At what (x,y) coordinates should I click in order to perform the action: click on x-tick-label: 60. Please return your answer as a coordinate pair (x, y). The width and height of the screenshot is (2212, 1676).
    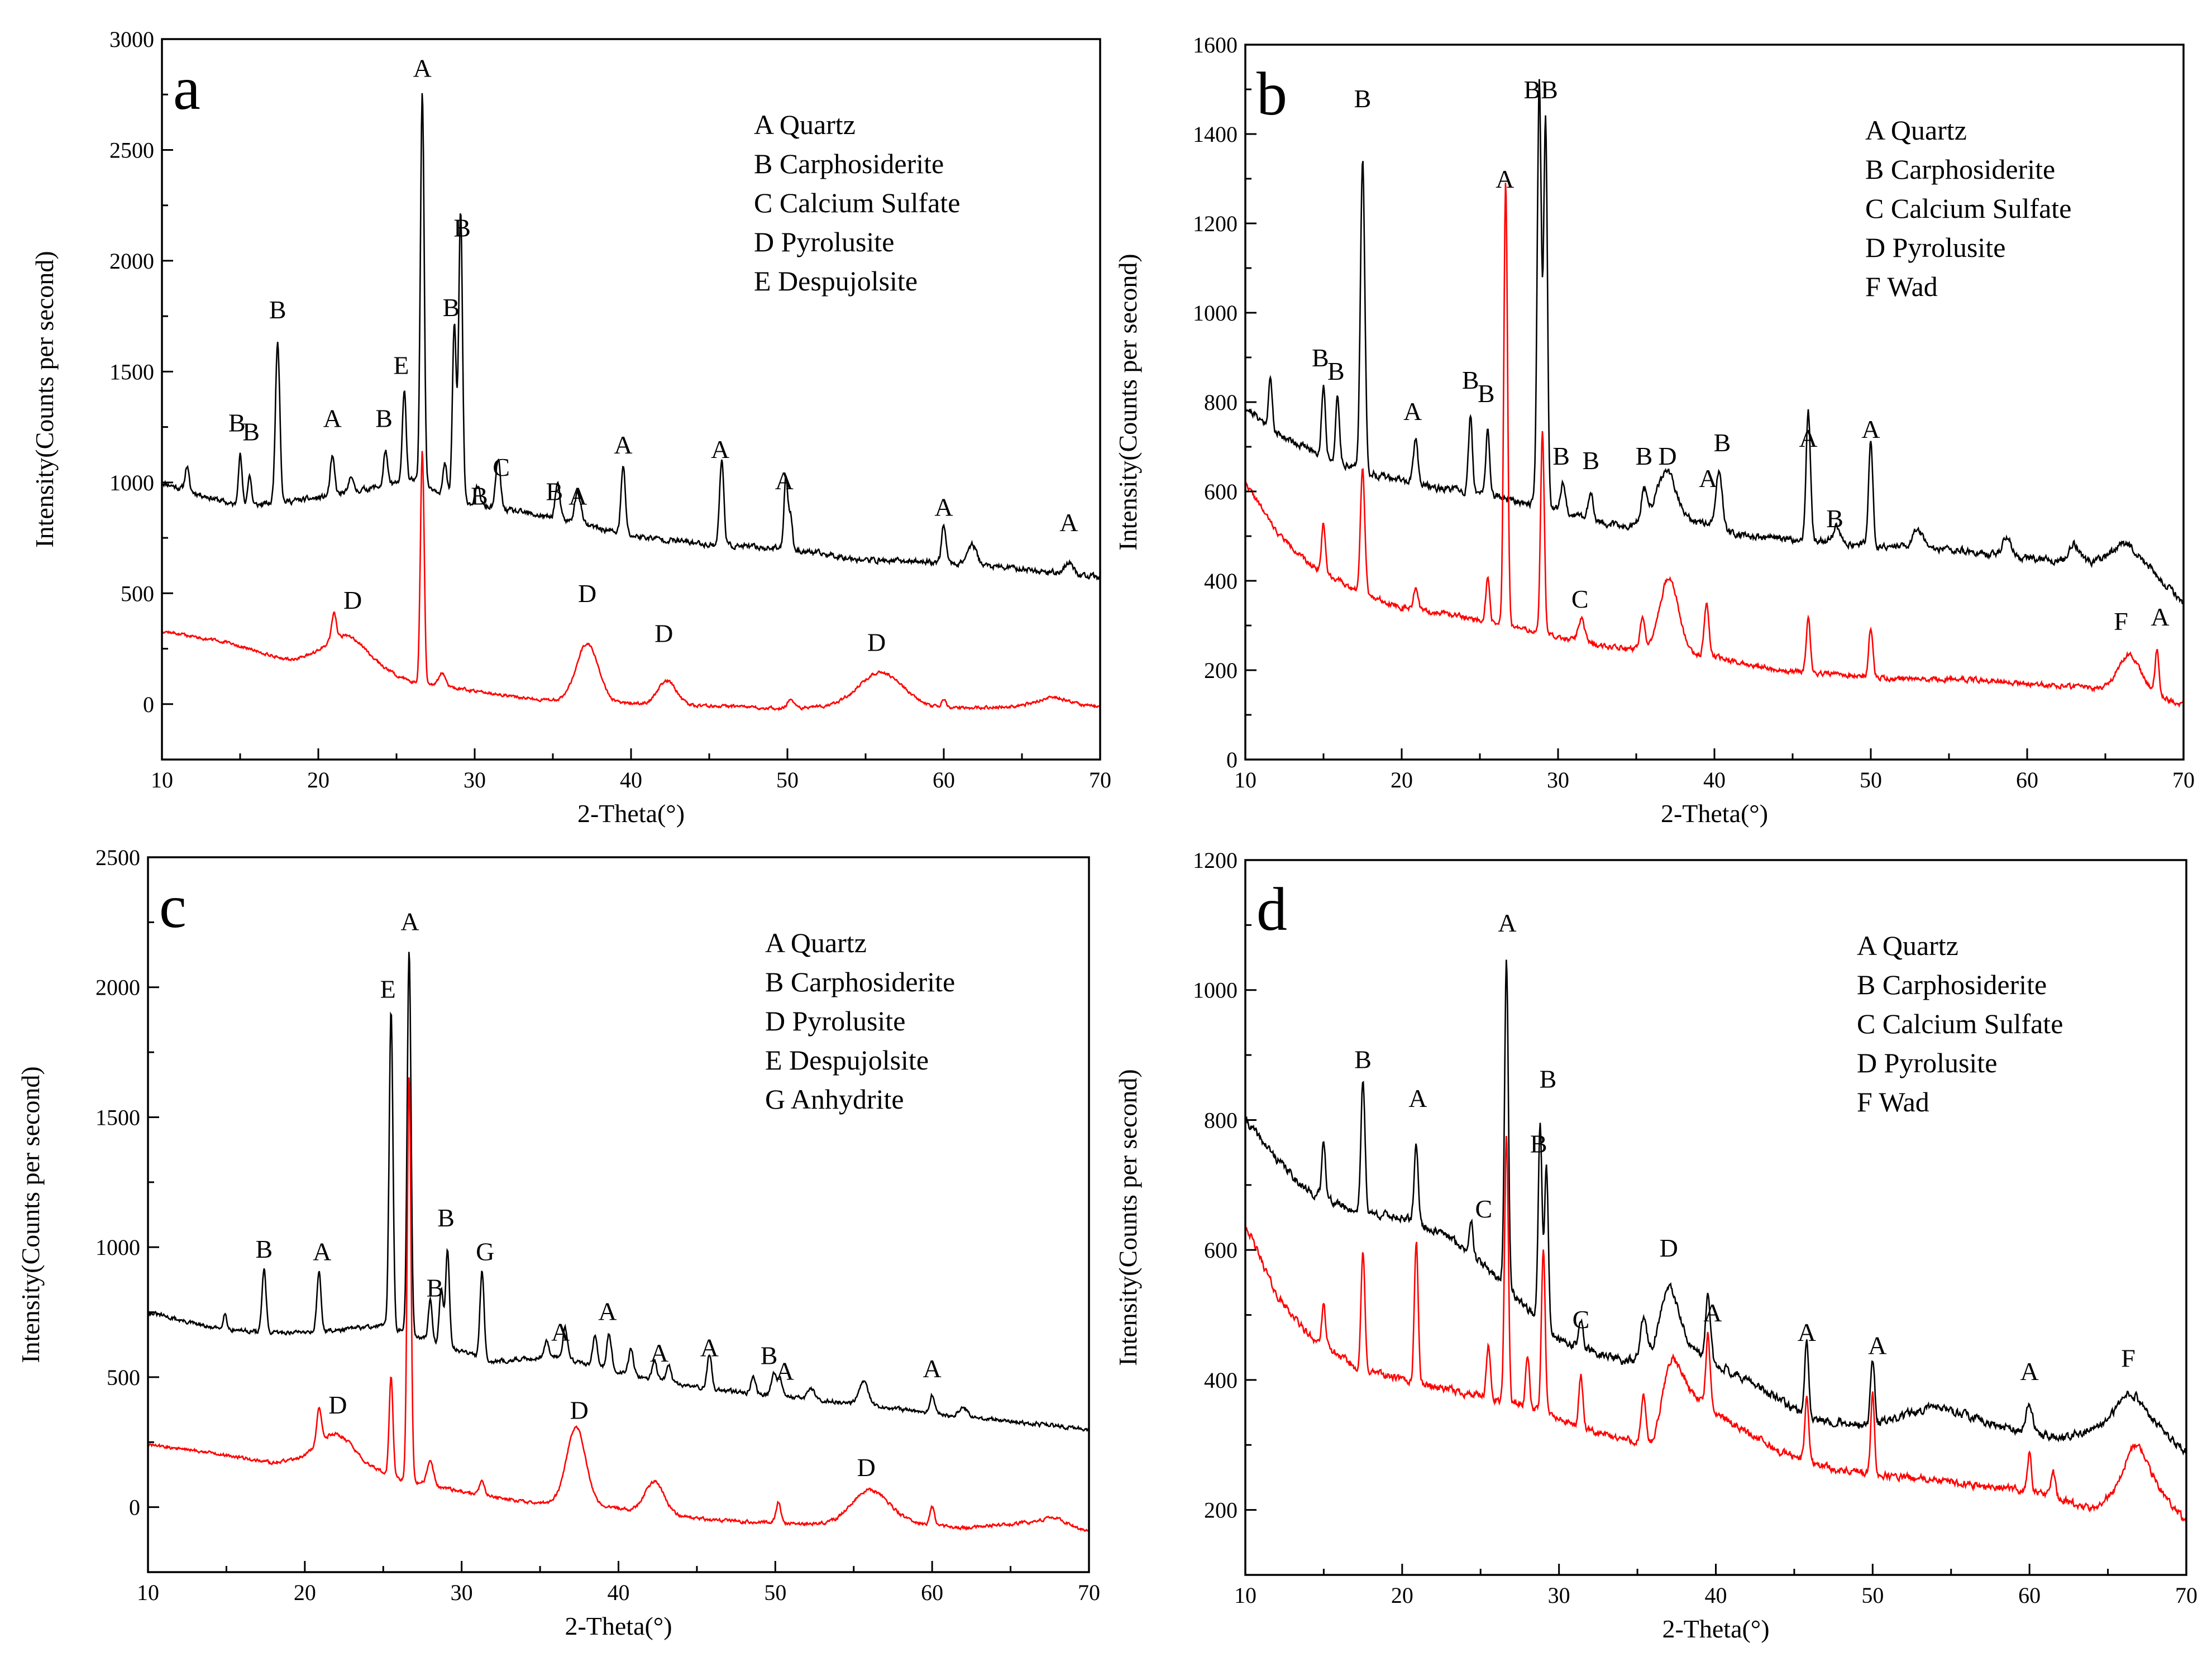
    Looking at the image, I should click on (932, 1593).